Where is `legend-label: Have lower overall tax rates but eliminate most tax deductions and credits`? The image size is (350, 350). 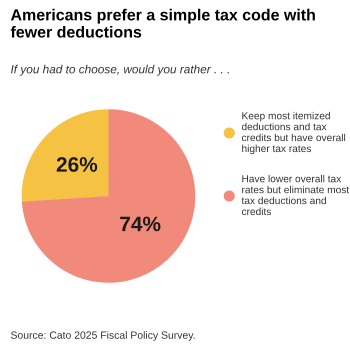
legend-label: Have lower overall tax rates but eliminate most tax deductions and credits is located at coordinates (296, 195).